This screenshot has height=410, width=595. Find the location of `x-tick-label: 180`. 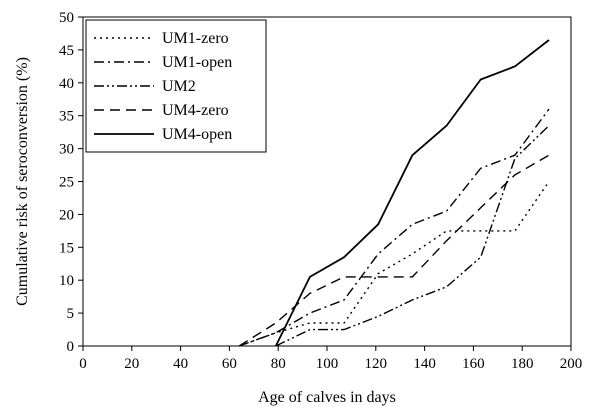

x-tick-label: 180 is located at coordinates (522, 364).